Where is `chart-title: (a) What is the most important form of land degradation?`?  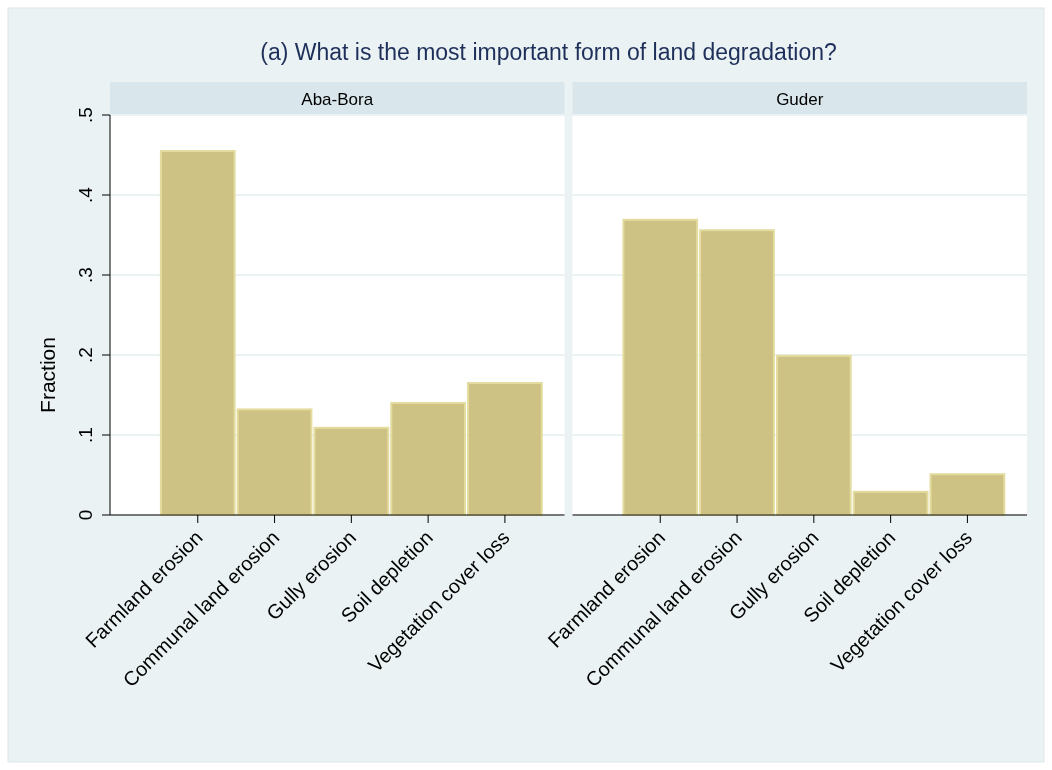
chart-title: (a) What is the most important form of land degradation? is located at coordinates (548, 52).